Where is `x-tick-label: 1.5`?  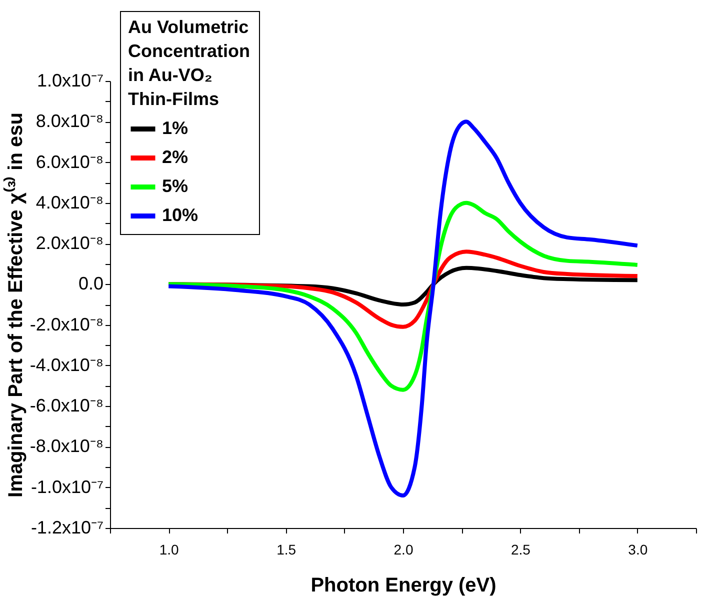
x-tick-label: 1.5 is located at coordinates (286, 550).